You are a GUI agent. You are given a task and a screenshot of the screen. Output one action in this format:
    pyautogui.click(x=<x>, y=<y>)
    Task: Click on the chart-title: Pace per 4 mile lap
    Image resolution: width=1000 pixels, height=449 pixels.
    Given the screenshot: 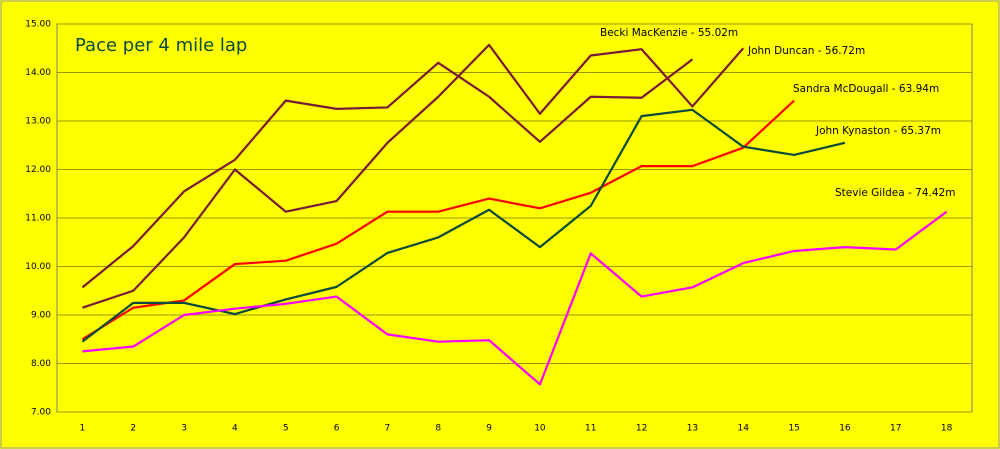 What is the action you would take?
    pyautogui.click(x=161, y=45)
    